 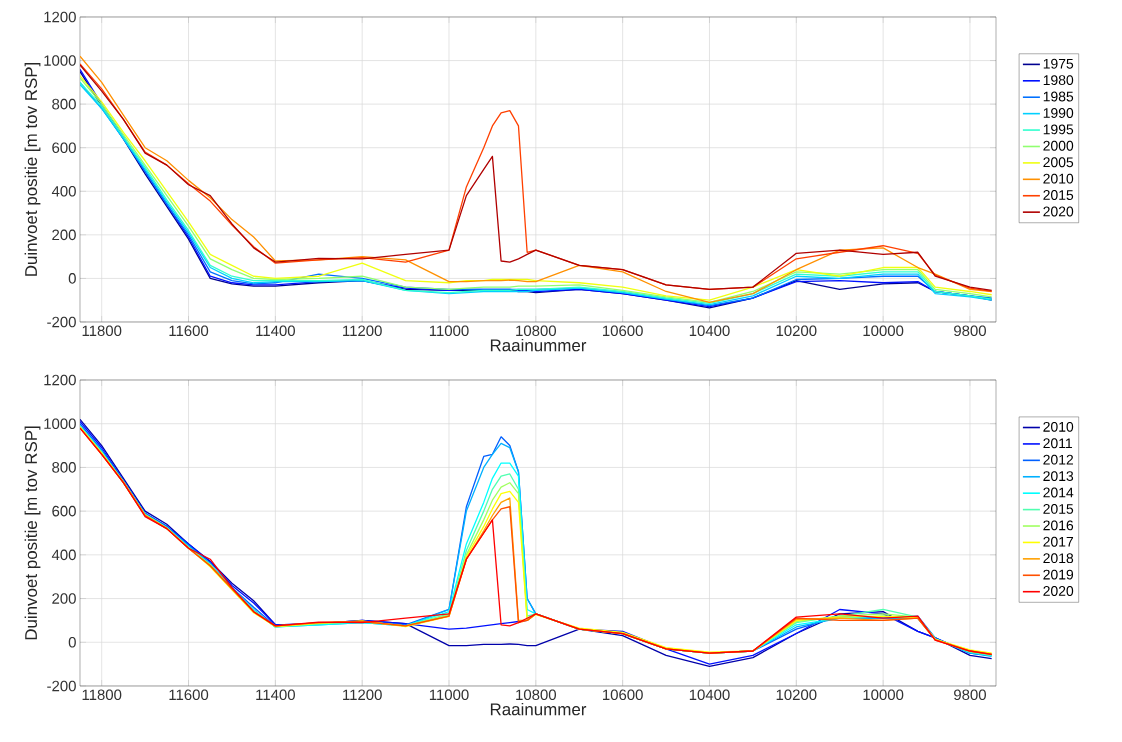 What do you see at coordinates (1058, 476) in the screenshot?
I see `legend-label: 2013` at bounding box center [1058, 476].